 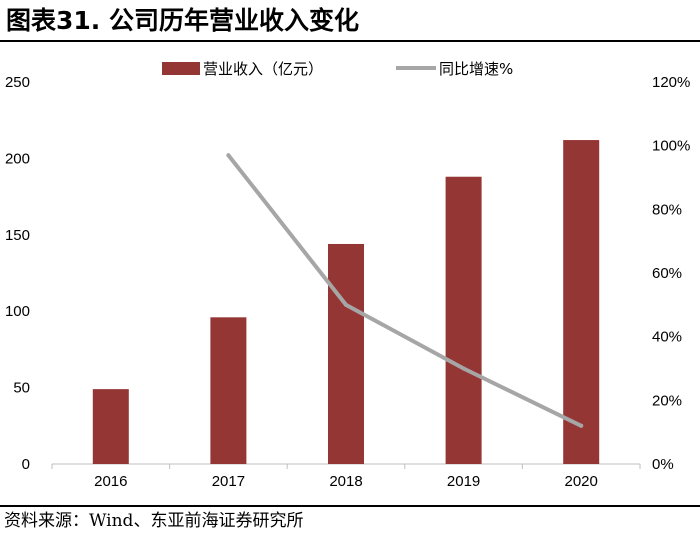 I want to click on legend-line-label: 同比增速%, so click(x=476, y=69).